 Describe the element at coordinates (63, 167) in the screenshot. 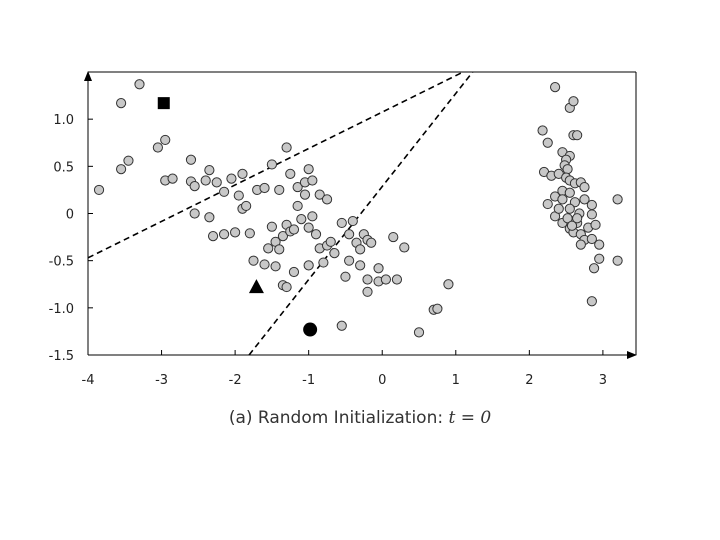

I see `y-tick-label: 0.5` at that location.